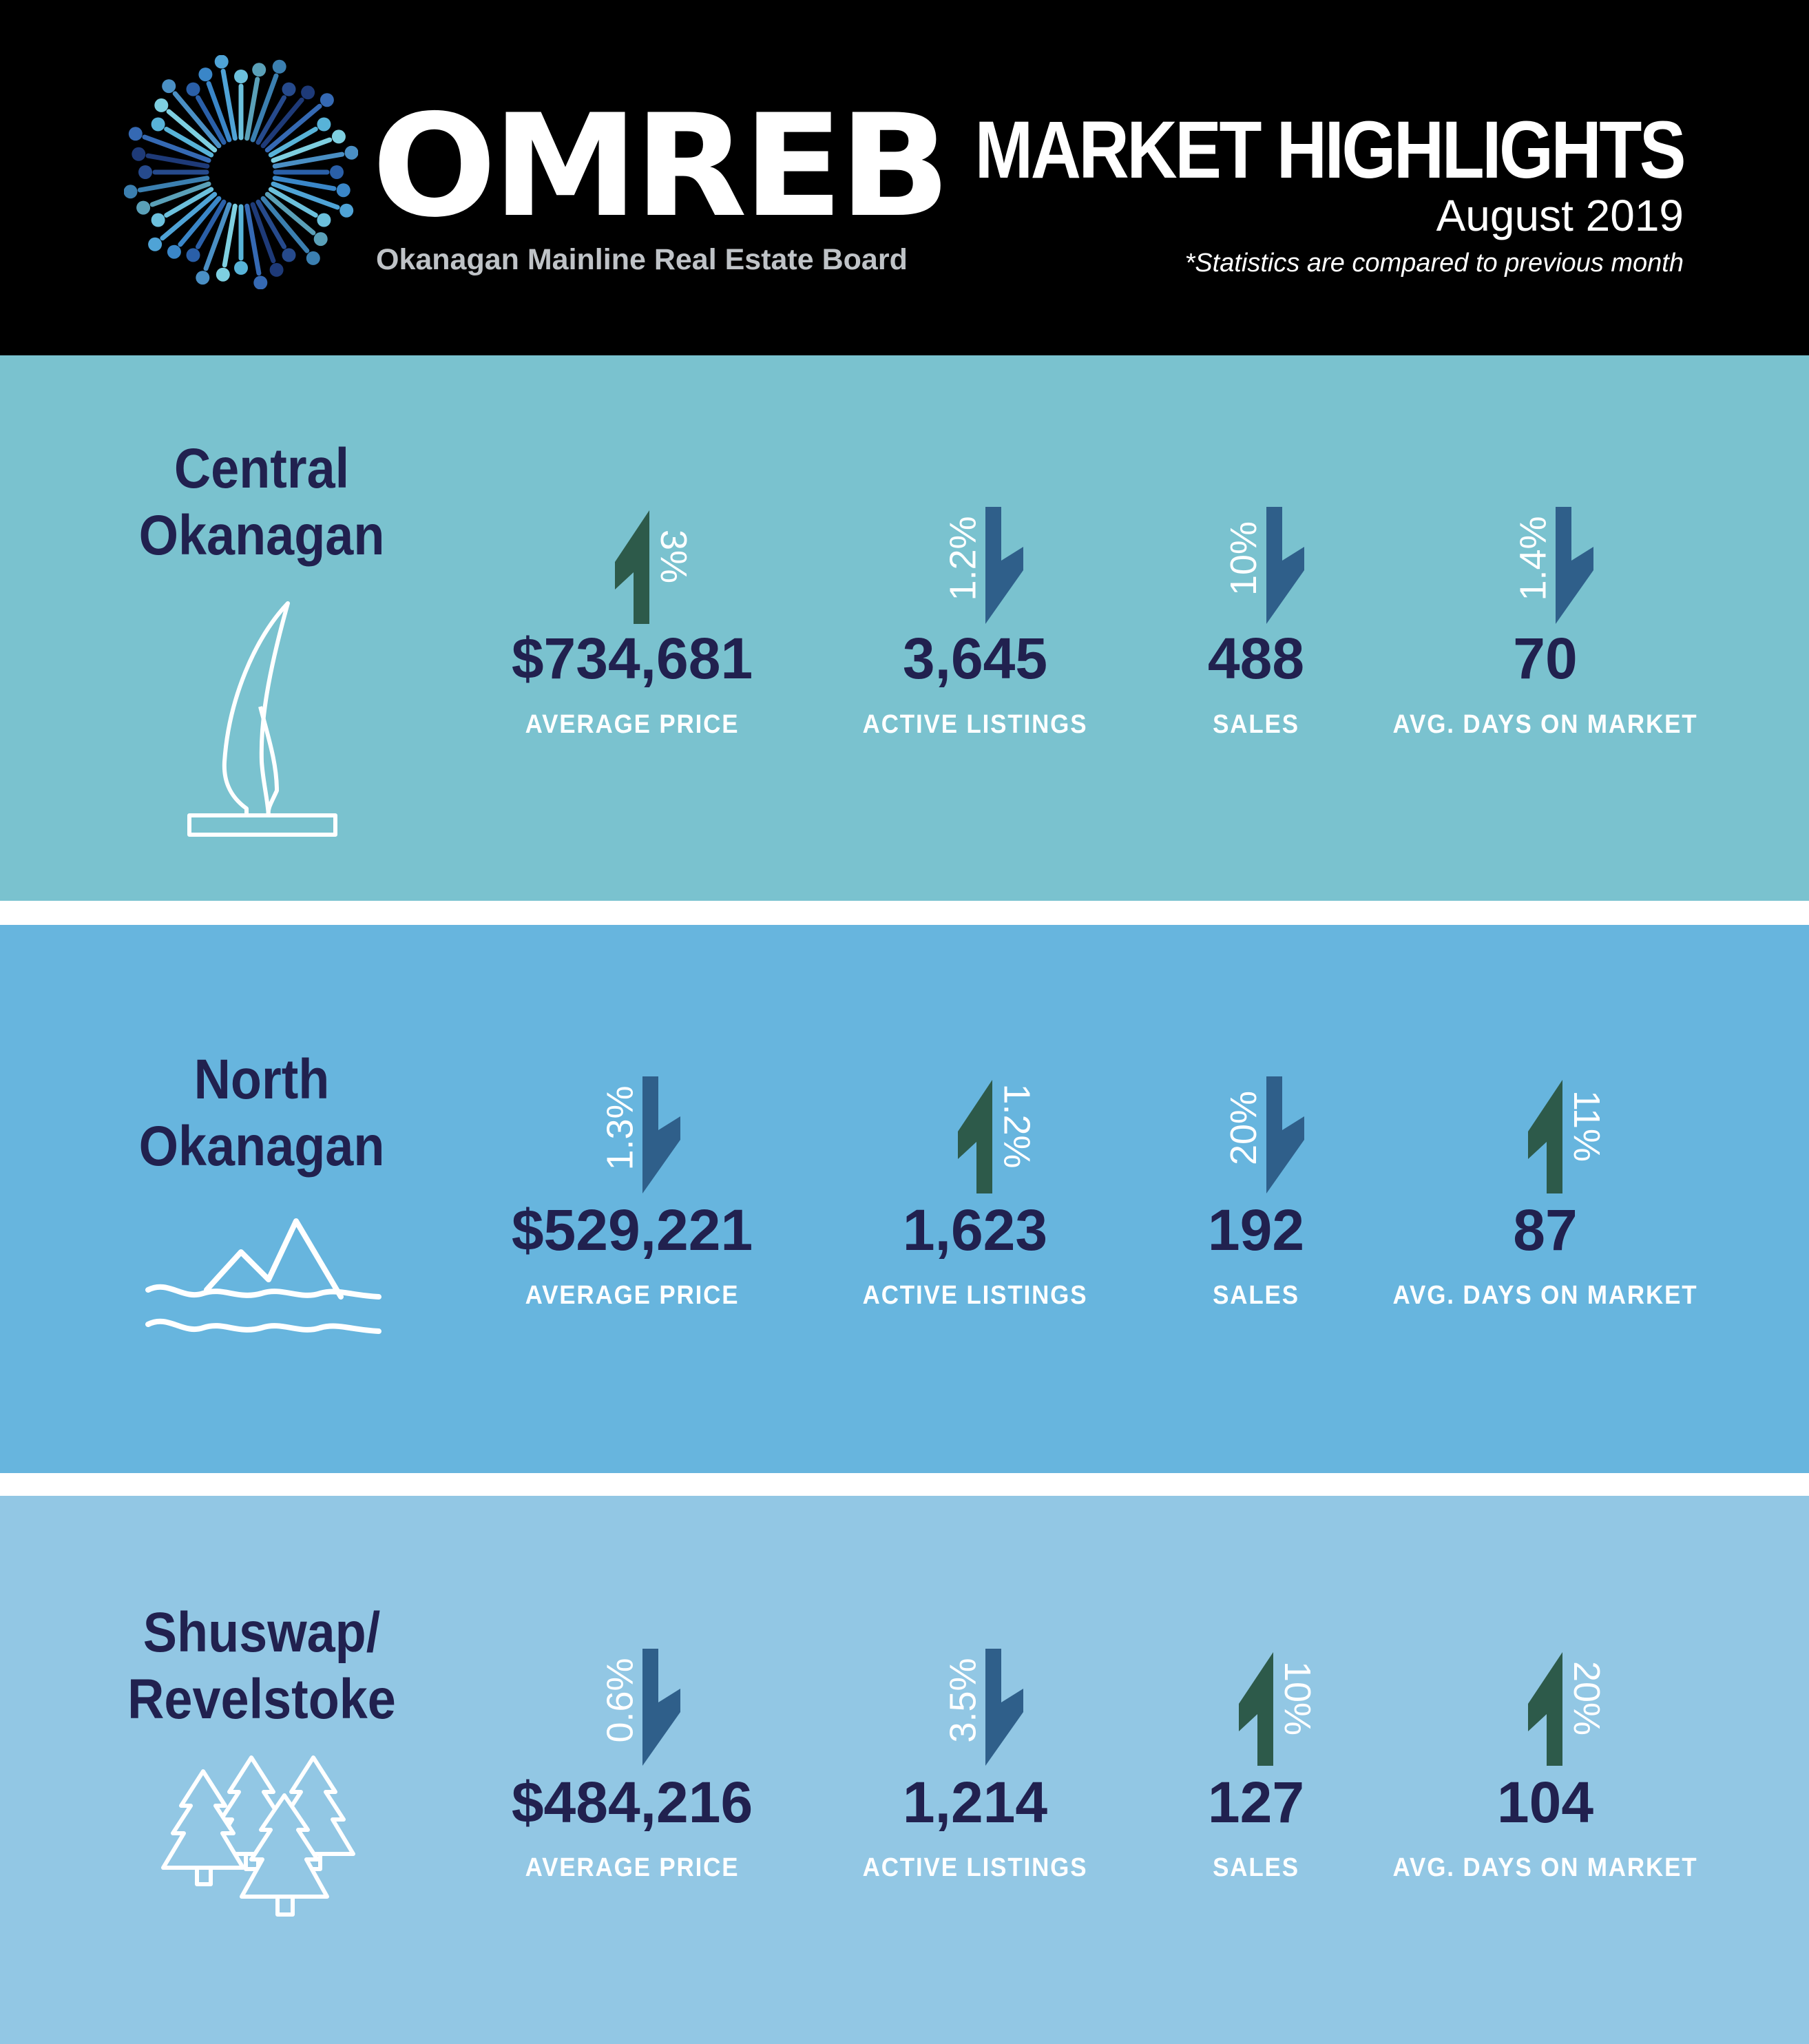  What do you see at coordinates (1017, 1126) in the screenshot?
I see `change-percent: 1.2%` at bounding box center [1017, 1126].